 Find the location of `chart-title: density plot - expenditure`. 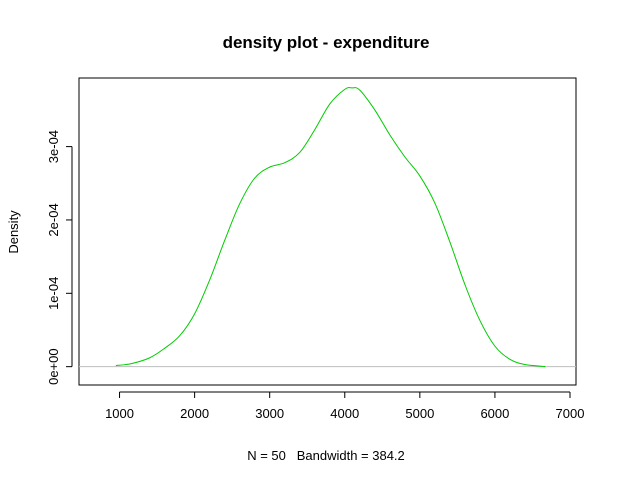

chart-title: density plot - expenditure is located at coordinates (326, 42).